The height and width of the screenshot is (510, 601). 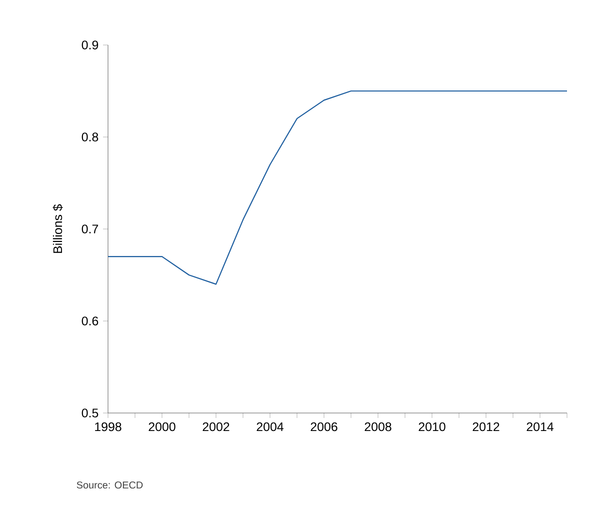 What do you see at coordinates (90, 137) in the screenshot?
I see `y-tick-label: 0.8` at bounding box center [90, 137].